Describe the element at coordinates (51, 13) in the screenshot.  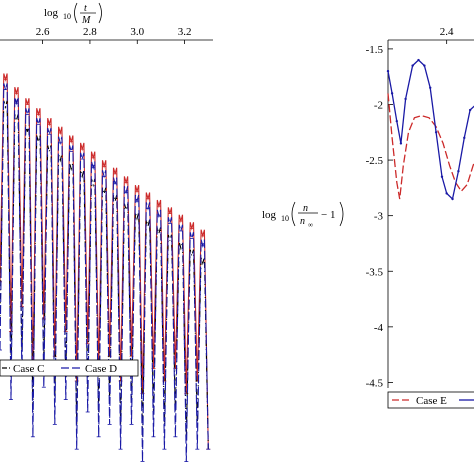
I see `left-xlabel-log: log` at that location.